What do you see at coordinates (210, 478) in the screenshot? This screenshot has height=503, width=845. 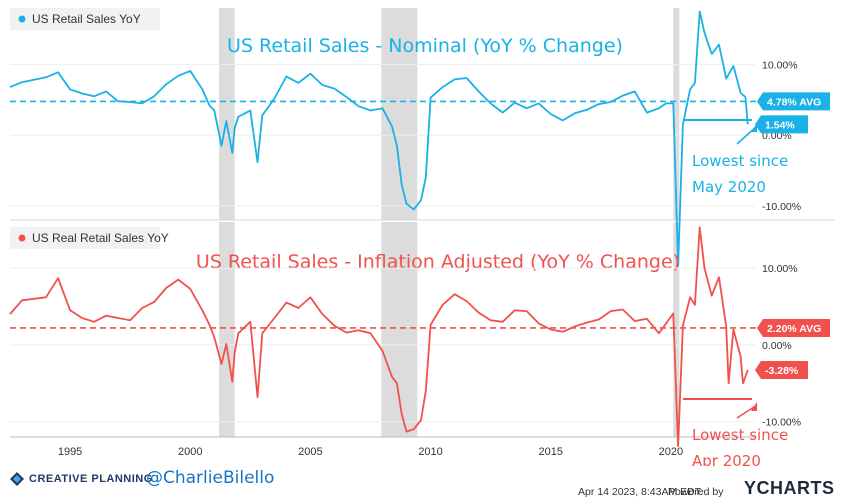 I see `twitter-handle: @CharlieBilello` at bounding box center [210, 478].